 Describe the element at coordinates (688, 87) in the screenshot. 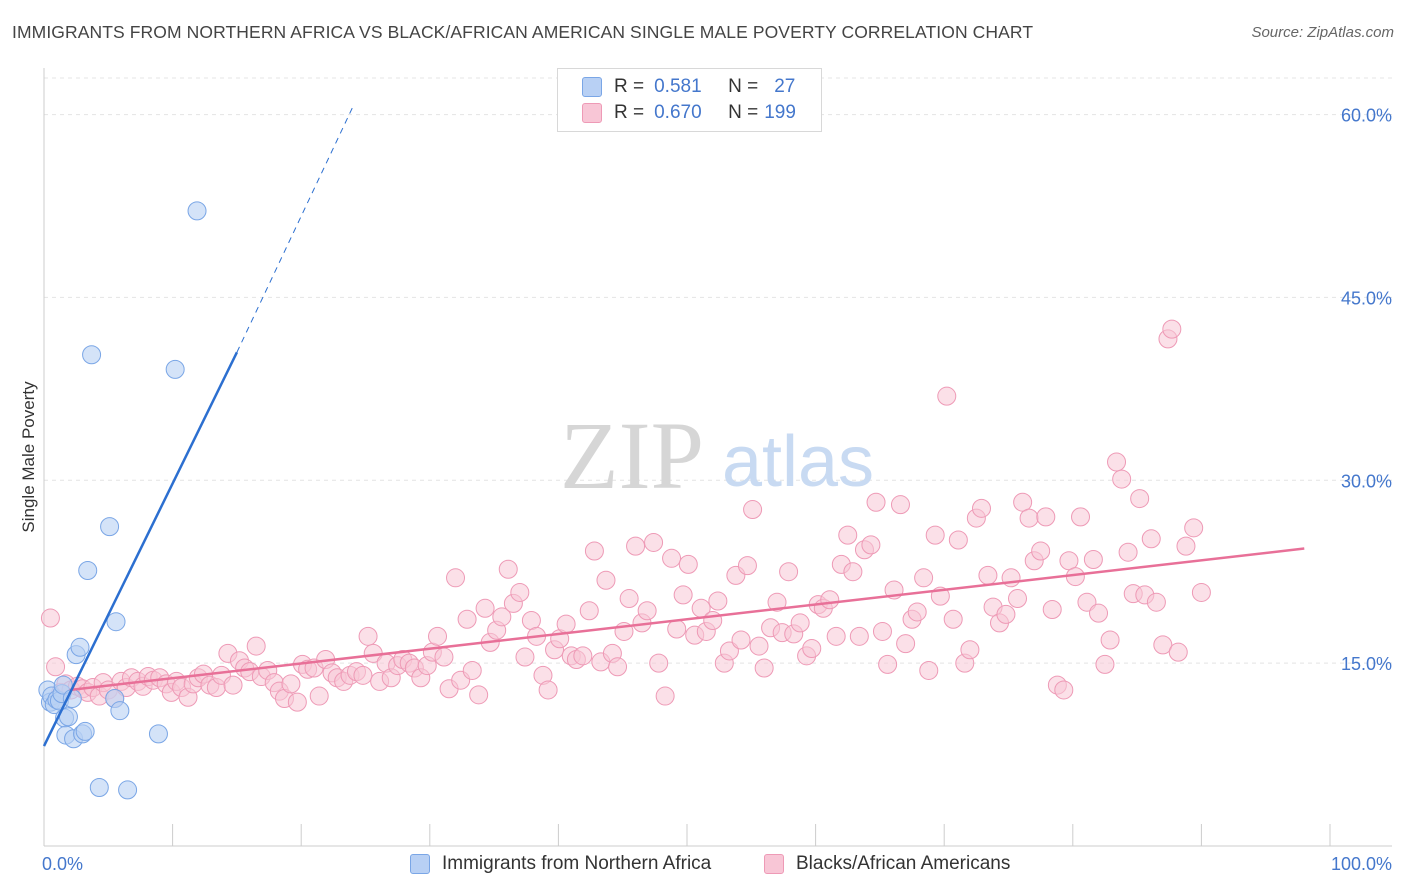

I see `legend-row-blue: R = 0.581 N = 27` at that location.